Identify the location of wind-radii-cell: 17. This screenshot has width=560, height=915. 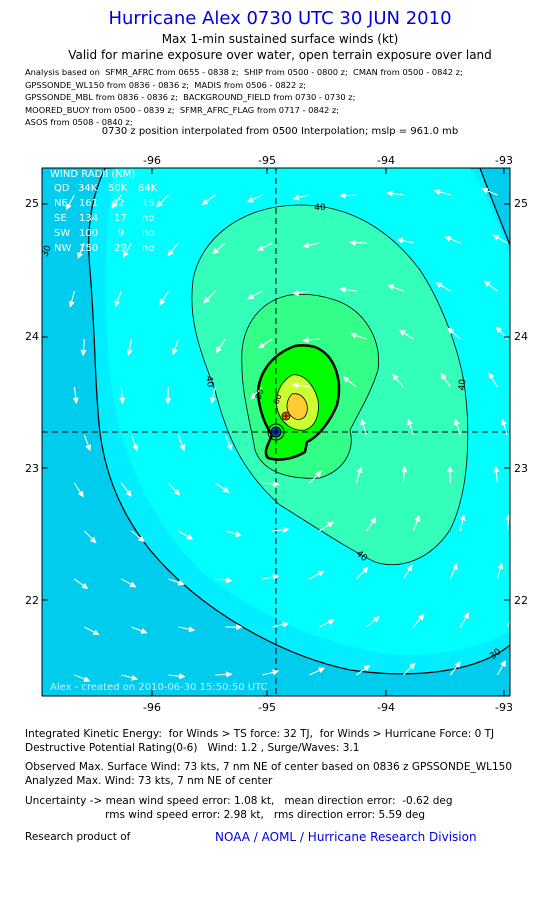
(120, 218).